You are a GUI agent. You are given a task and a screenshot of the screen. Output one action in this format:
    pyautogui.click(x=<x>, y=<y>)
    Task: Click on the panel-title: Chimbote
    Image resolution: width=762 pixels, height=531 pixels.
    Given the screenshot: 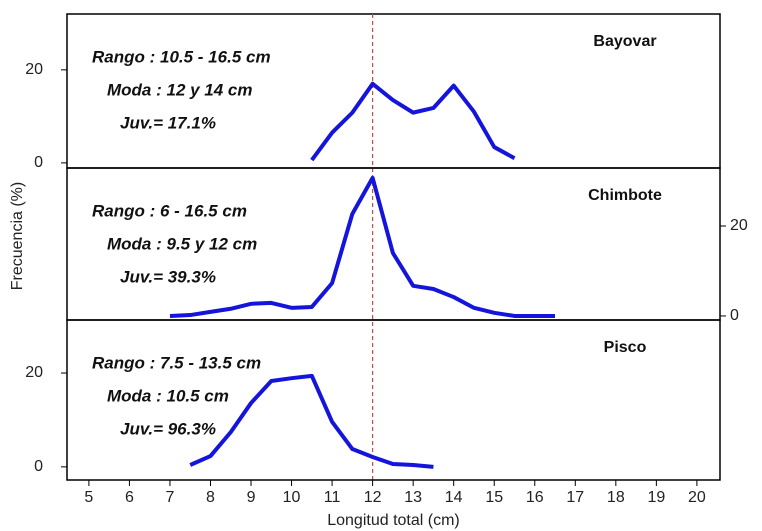 What is the action you would take?
    pyautogui.click(x=625, y=195)
    